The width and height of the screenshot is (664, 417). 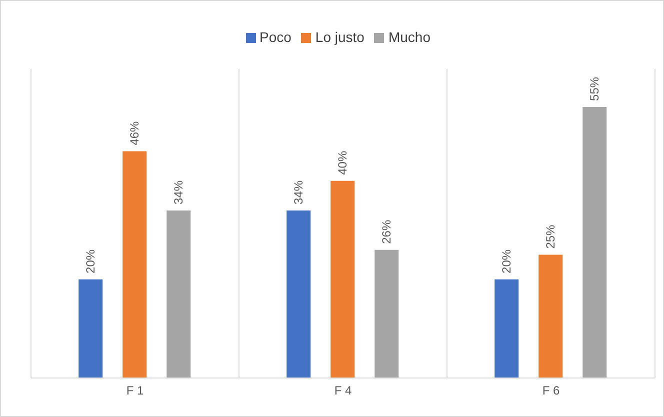 What do you see at coordinates (135, 391) in the screenshot?
I see `x-tick-label: F 1` at bounding box center [135, 391].